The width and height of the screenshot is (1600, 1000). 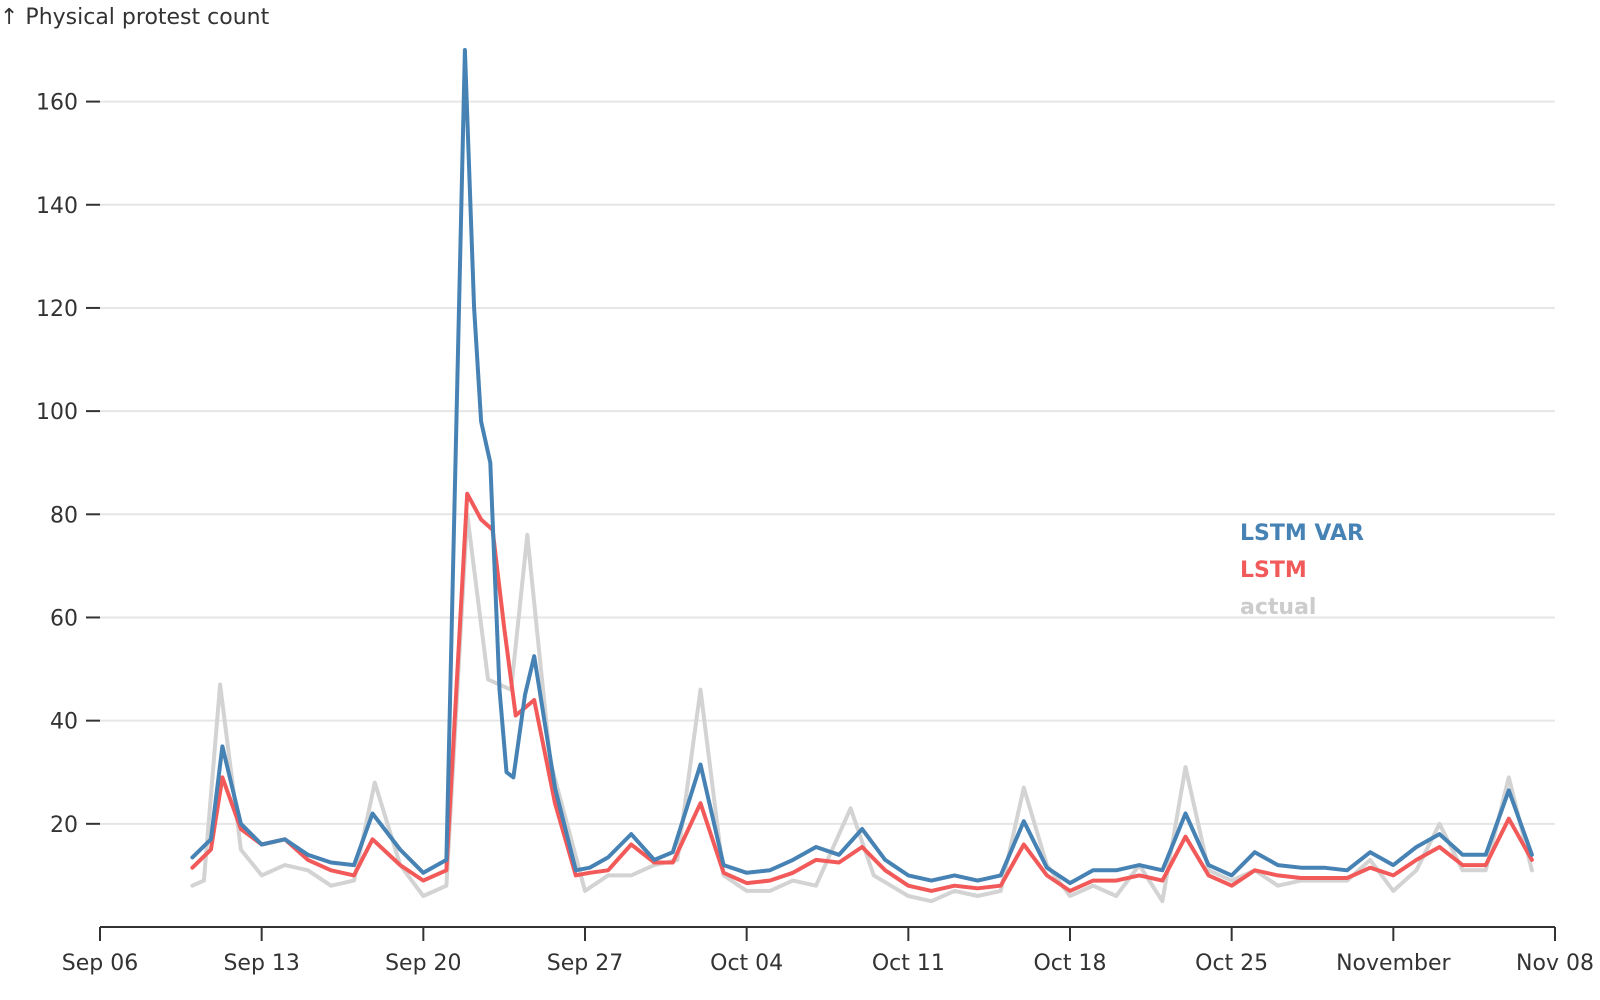 What do you see at coordinates (64, 722) in the screenshot?
I see `y-tick-label: 40` at bounding box center [64, 722].